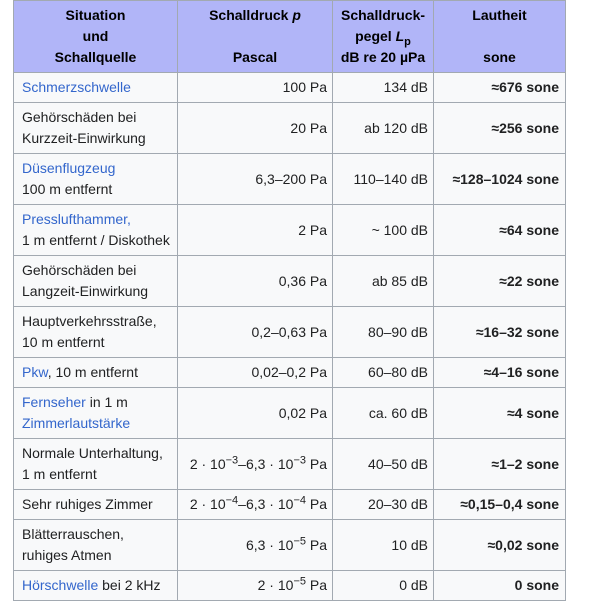  I want to click on situation-cell: Presslufthammer, 1 m entfernt / Diskothek, so click(95, 230).